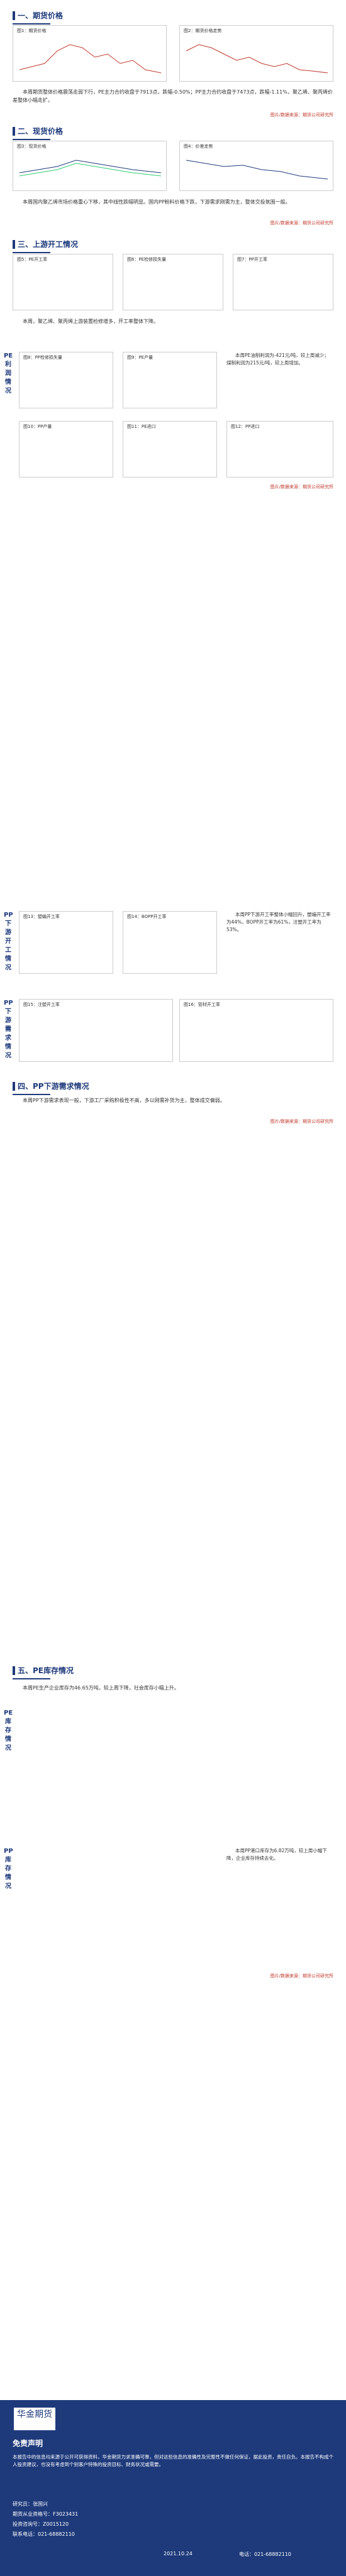 This screenshot has width=346, height=2576. What do you see at coordinates (66, 380) in the screenshot?
I see `upstream-chart-4: 图8：PP检修损失量` at bounding box center [66, 380].